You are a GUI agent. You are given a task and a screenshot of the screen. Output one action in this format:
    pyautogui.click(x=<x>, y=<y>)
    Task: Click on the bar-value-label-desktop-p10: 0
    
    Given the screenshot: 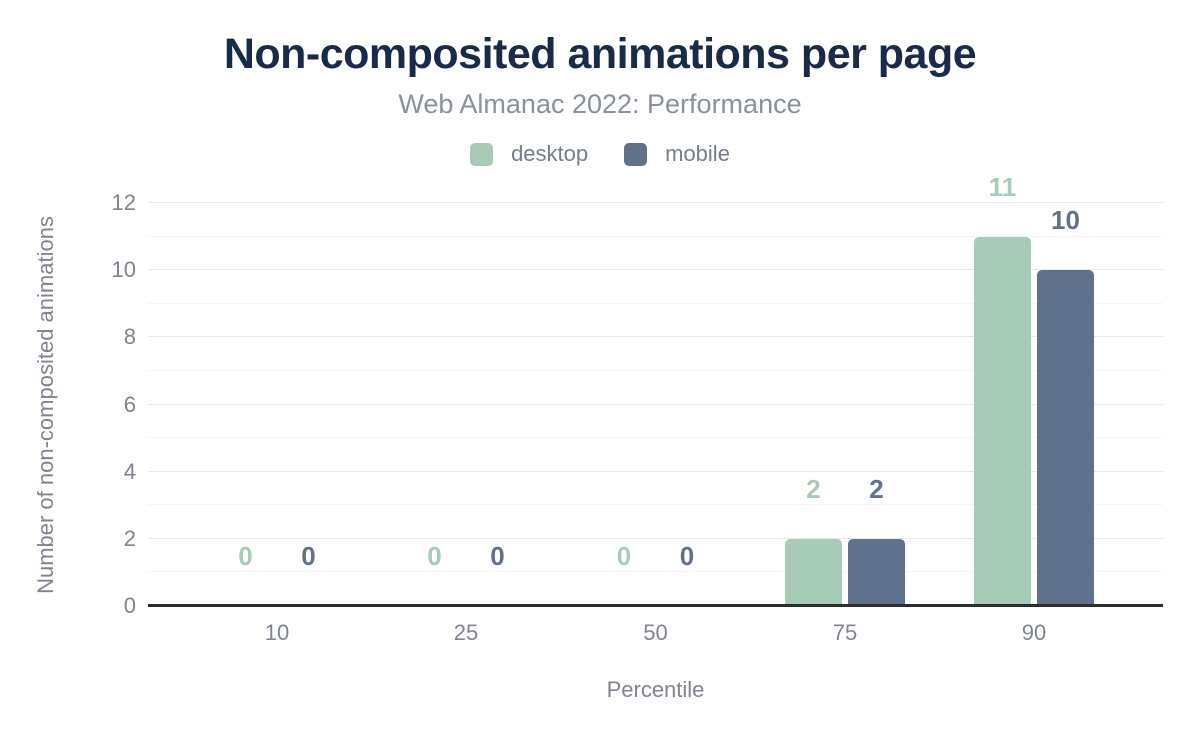 What is the action you would take?
    pyautogui.click(x=245, y=556)
    